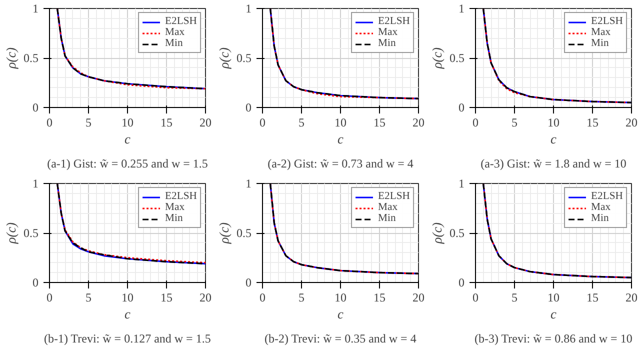 The width and height of the screenshot is (640, 360). What do you see at coordinates (553, 163) in the screenshot?
I see `text: (a-3) Gist: w̃ = 1.8 and w = 10` at bounding box center [553, 163].